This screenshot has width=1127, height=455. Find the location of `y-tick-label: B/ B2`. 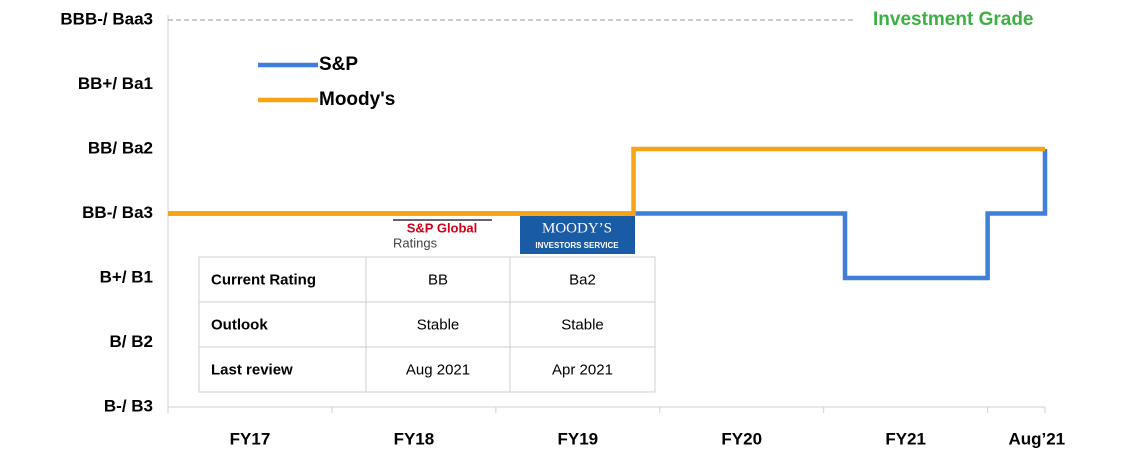

y-tick-label: B/ B2 is located at coordinates (131, 341).